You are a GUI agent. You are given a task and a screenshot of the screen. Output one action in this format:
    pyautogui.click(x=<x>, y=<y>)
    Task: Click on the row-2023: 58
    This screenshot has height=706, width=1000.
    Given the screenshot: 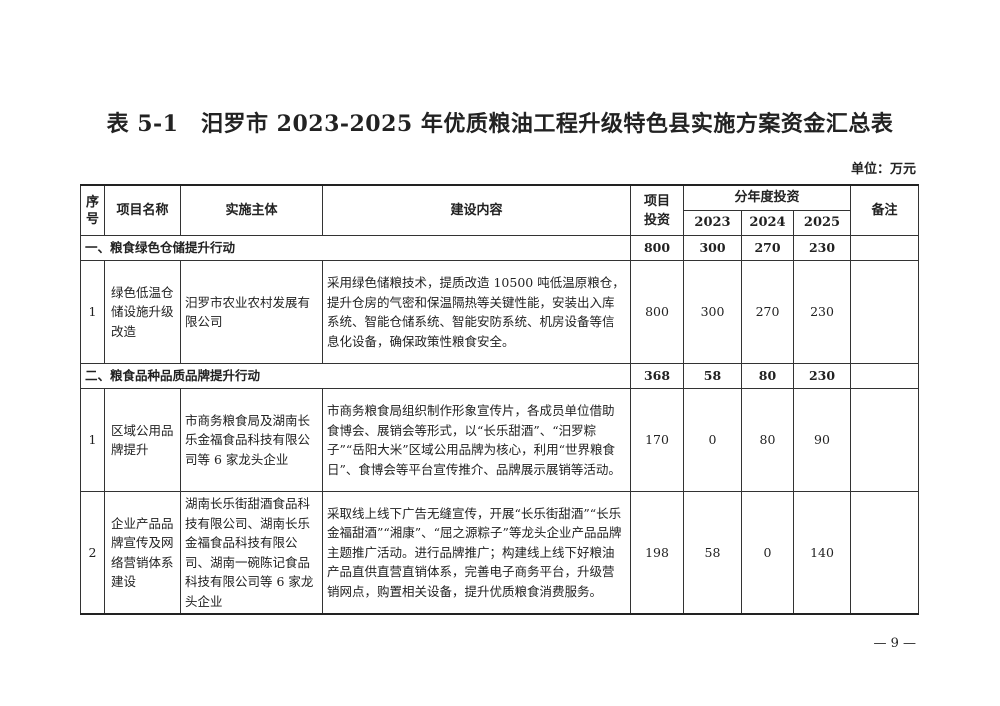 What is the action you would take?
    pyautogui.click(x=712, y=553)
    